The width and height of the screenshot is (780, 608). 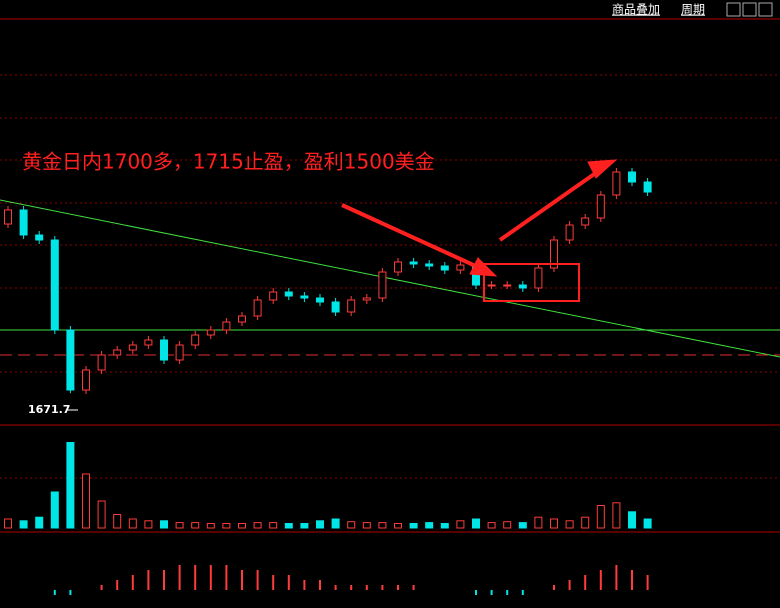 What do you see at coordinates (693, 10) in the screenshot?
I see `period-button: 周期` at bounding box center [693, 10].